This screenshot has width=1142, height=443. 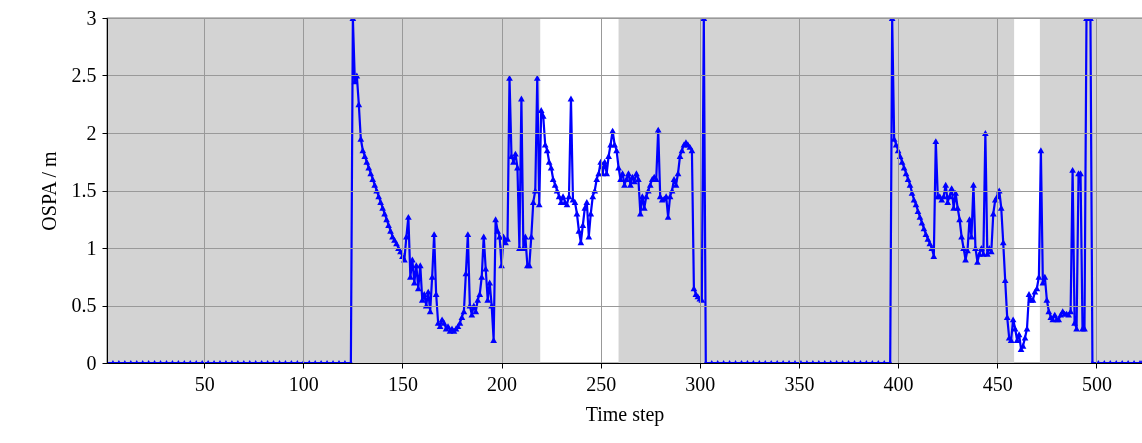 I want to click on x-tick-label: 350, so click(x=799, y=383).